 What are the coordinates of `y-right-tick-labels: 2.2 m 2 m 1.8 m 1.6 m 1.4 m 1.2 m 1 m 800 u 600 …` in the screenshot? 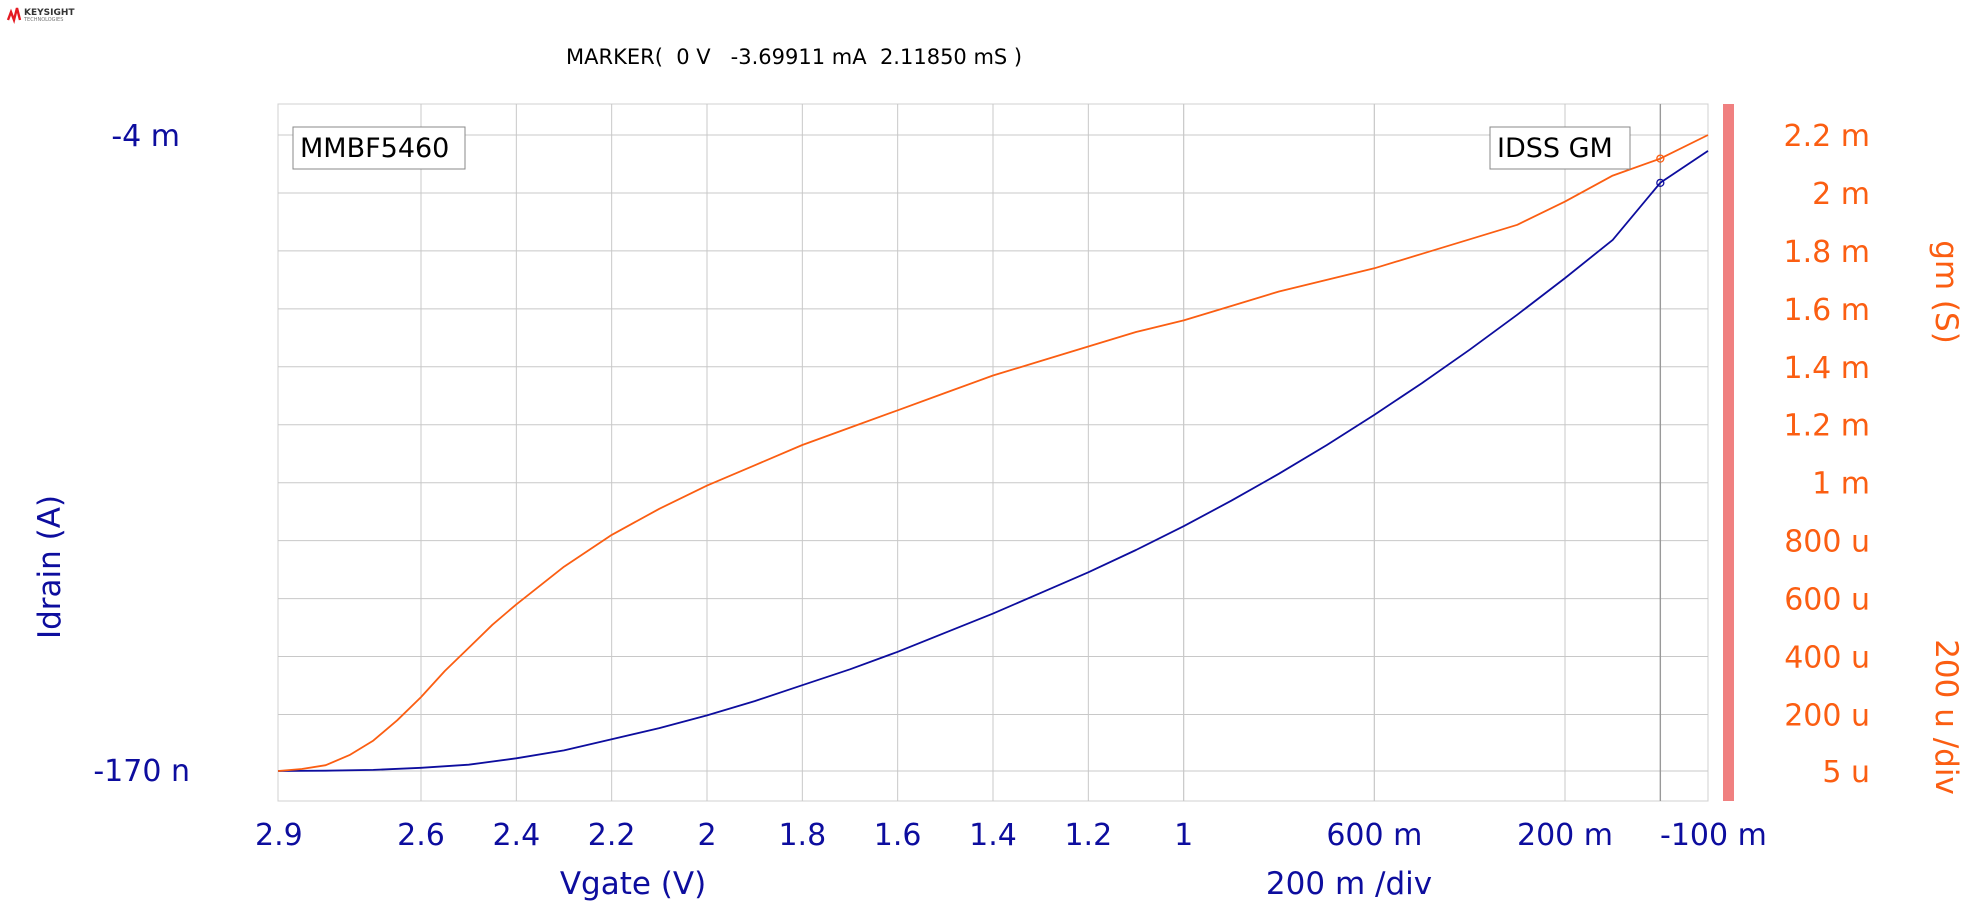 It's located at (1827, 454).